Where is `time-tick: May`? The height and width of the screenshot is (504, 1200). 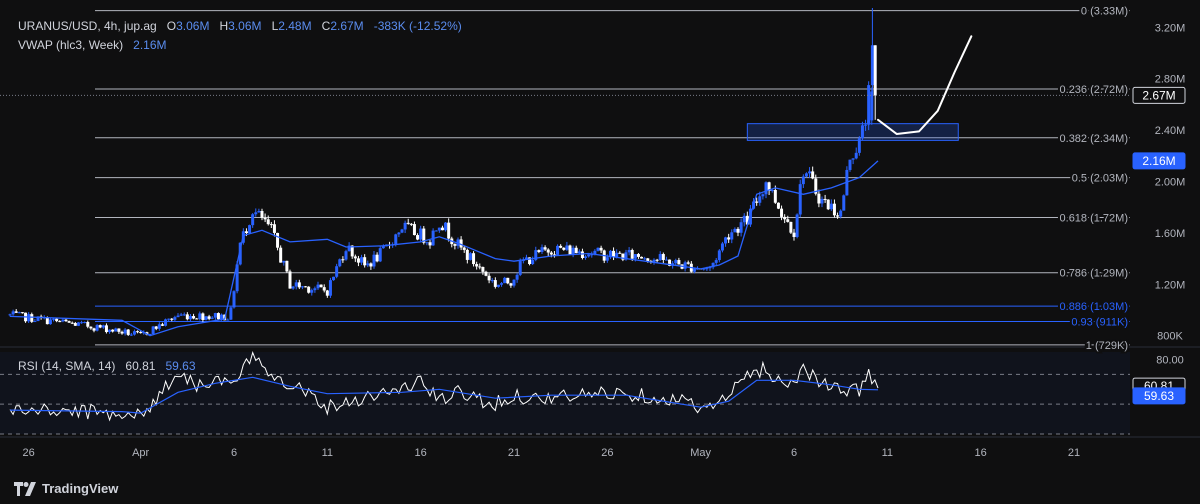
time-tick: May is located at coordinates (700, 453).